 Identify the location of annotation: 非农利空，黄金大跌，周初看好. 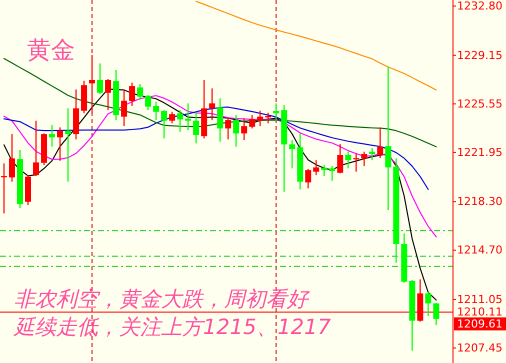
(162, 299).